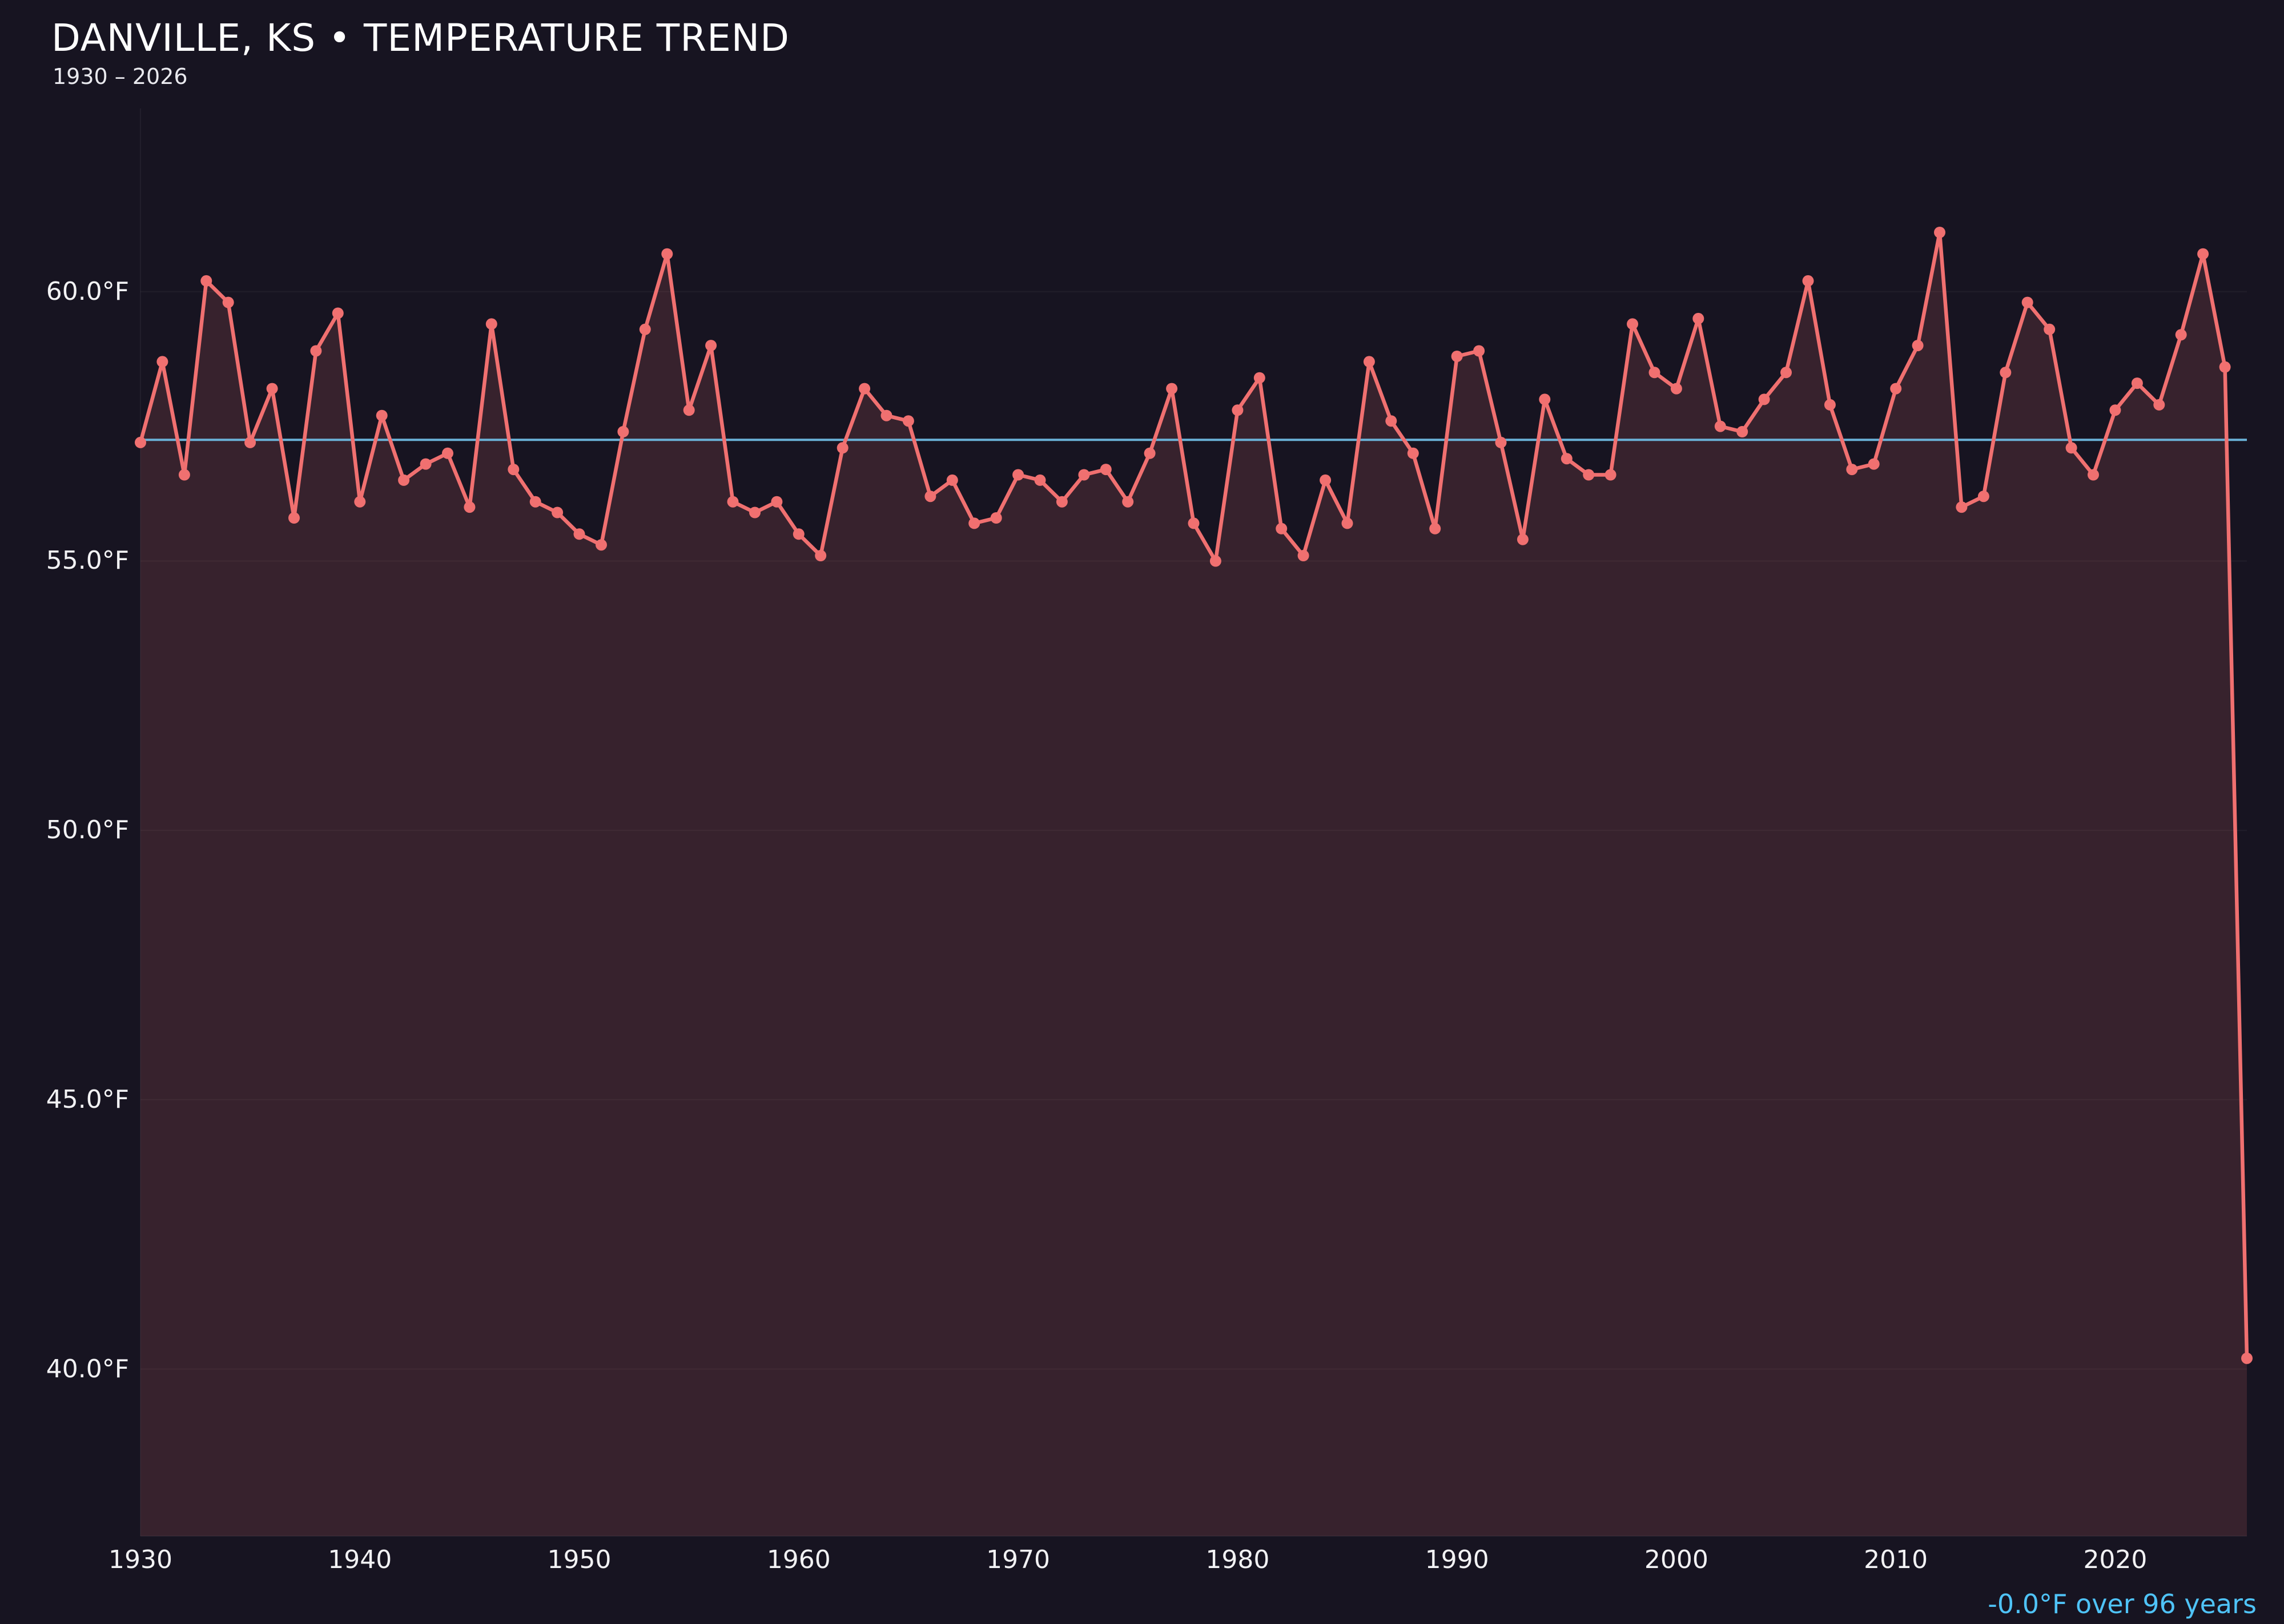 This screenshot has width=2284, height=1624. What do you see at coordinates (420, 38) in the screenshot?
I see `page-title: DANVILLE, KS • TEMPERATURE TREND` at bounding box center [420, 38].